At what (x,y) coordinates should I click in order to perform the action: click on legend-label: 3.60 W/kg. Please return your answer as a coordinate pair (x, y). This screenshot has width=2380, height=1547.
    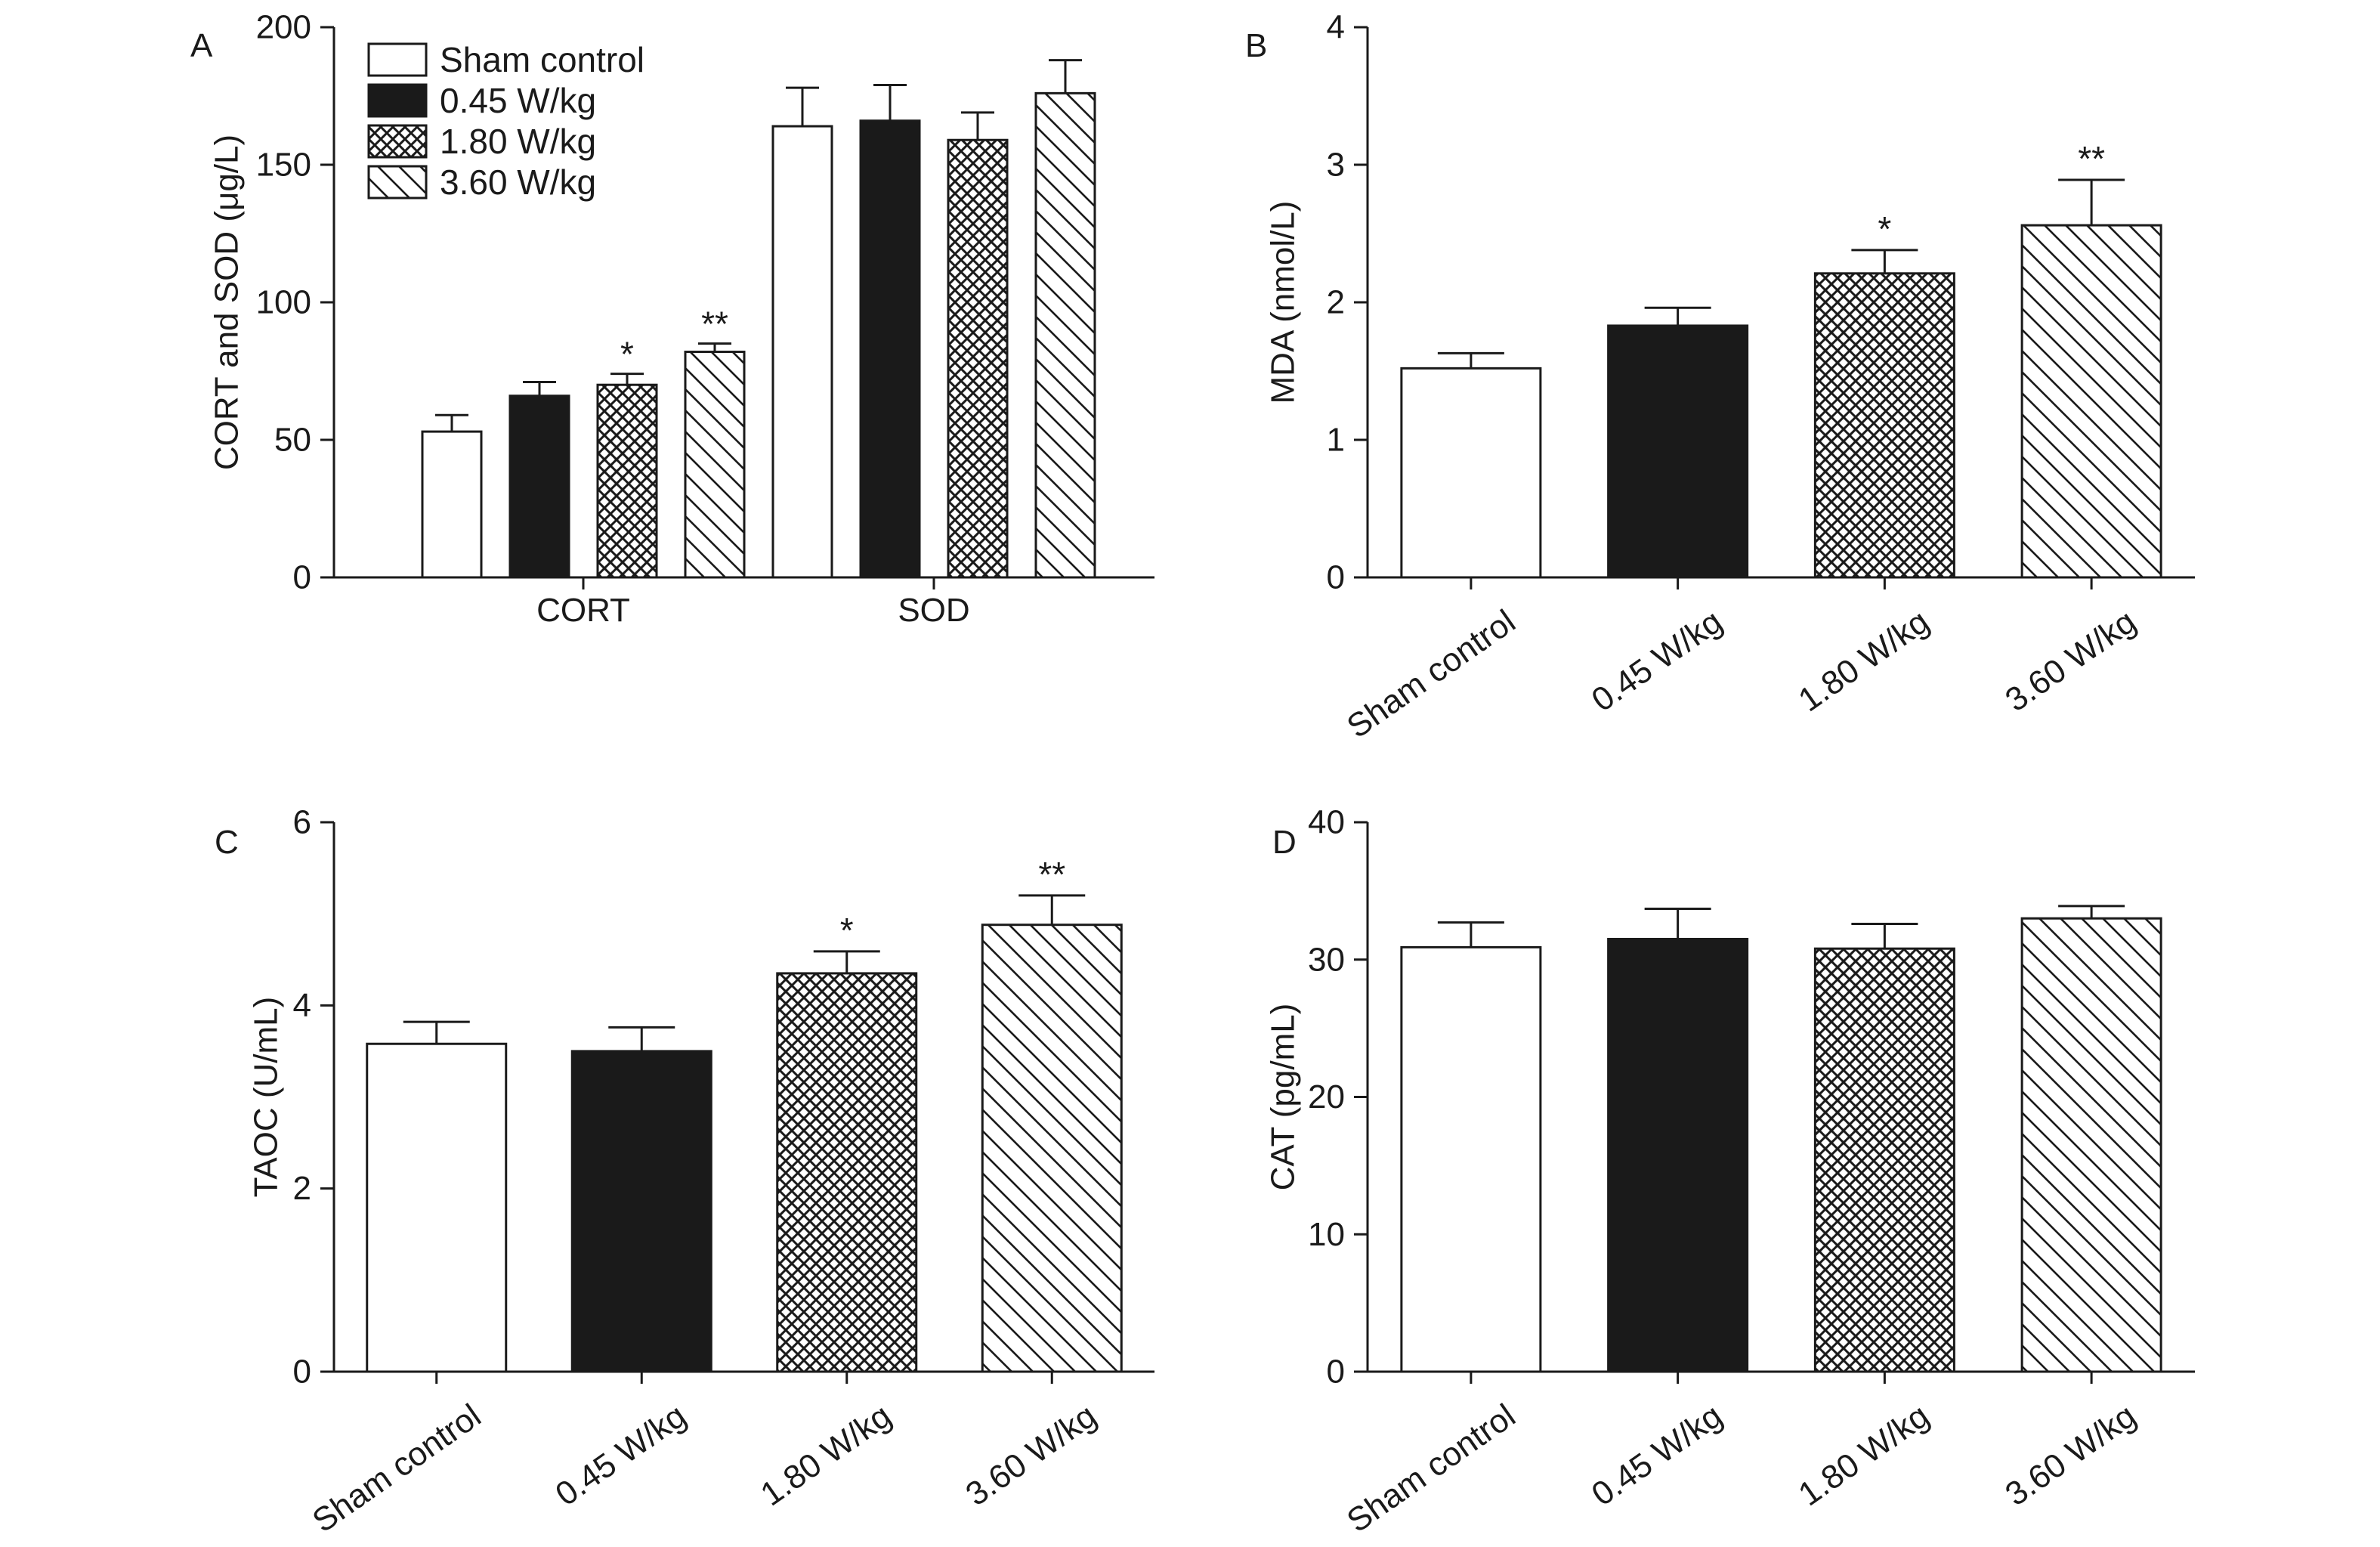
    Looking at the image, I should click on (518, 182).